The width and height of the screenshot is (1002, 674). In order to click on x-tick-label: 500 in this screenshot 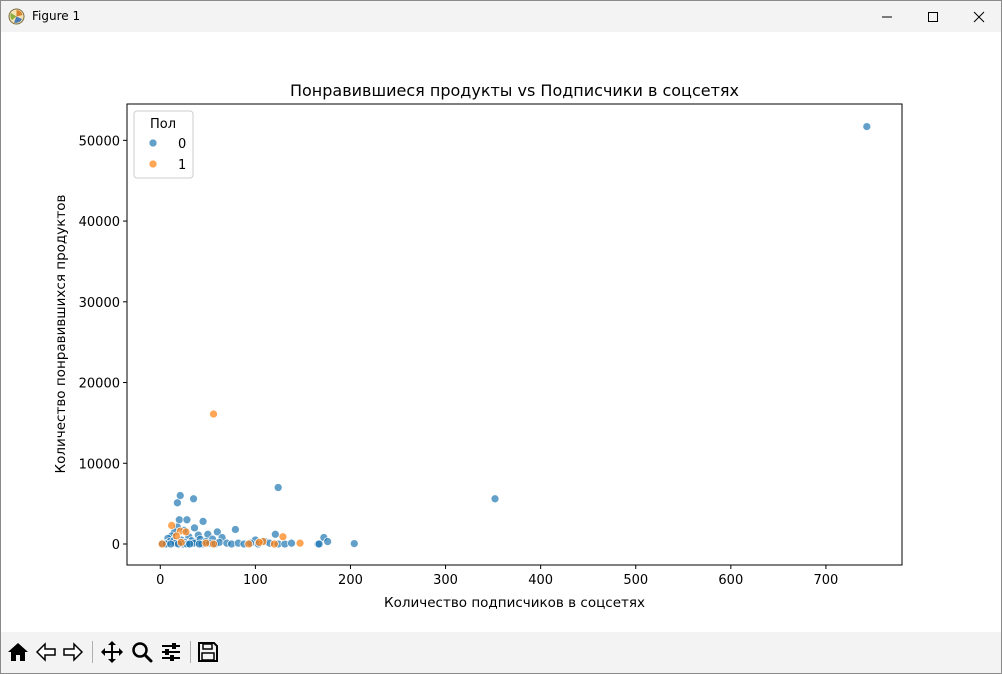, I will do `click(635, 580)`.